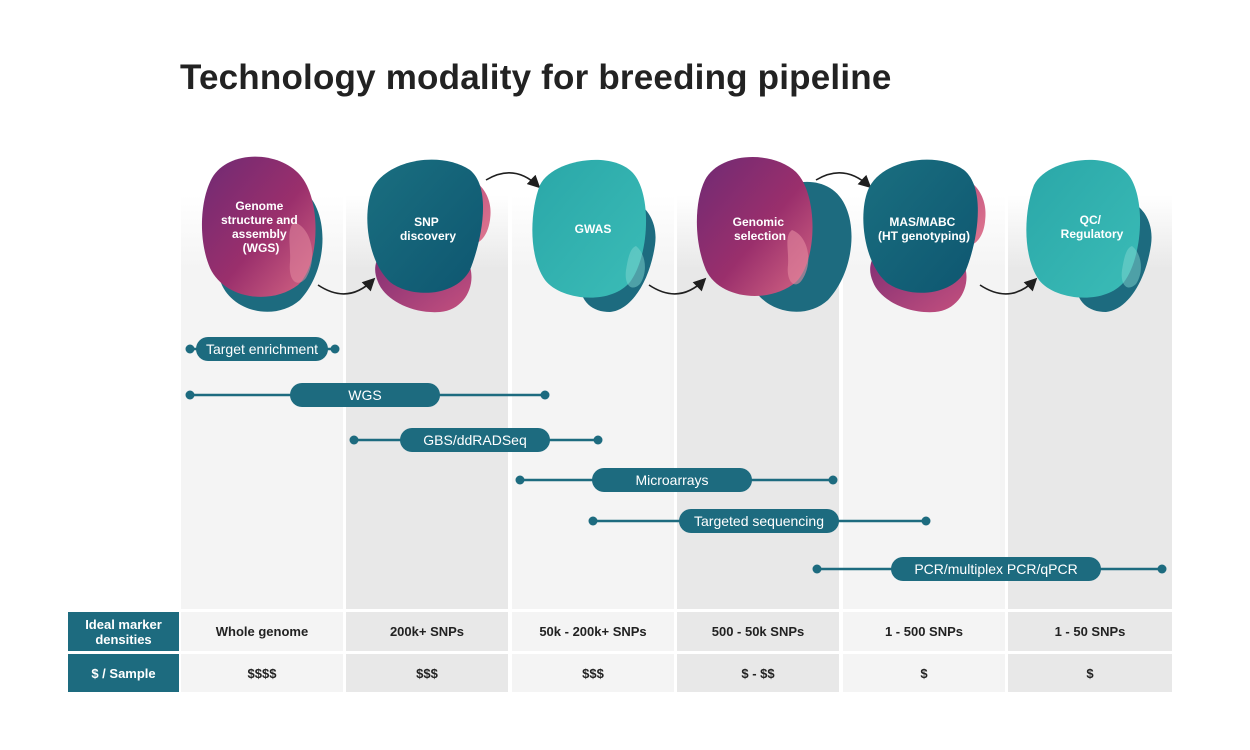 The height and width of the screenshot is (750, 1250). What do you see at coordinates (593, 229) in the screenshot?
I see `stage-3-label: GWAS` at bounding box center [593, 229].